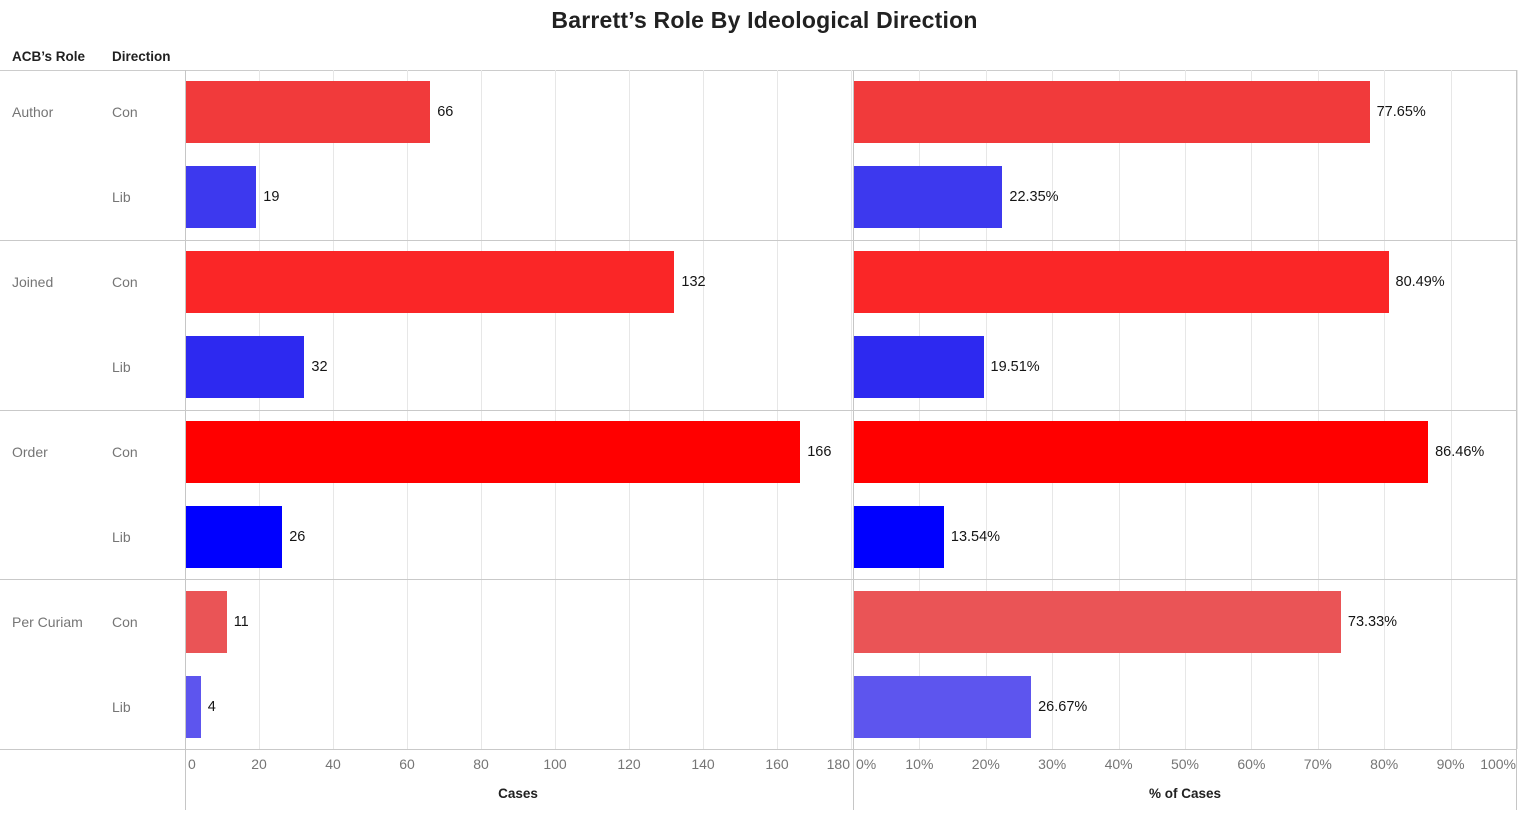 The height and width of the screenshot is (821, 1529). I want to click on bar-value-label: 13.54%, so click(975, 536).